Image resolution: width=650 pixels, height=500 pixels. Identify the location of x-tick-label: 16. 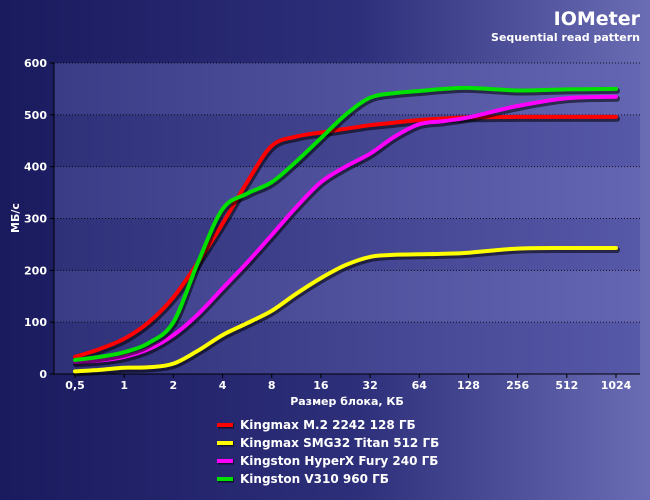
(321, 385).